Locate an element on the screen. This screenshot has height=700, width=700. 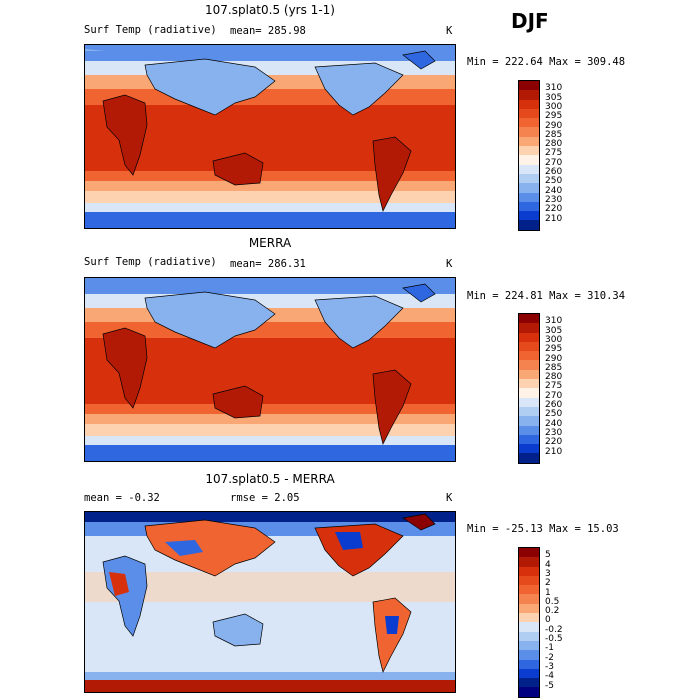
season-label: DJF is located at coordinates (530, 21).